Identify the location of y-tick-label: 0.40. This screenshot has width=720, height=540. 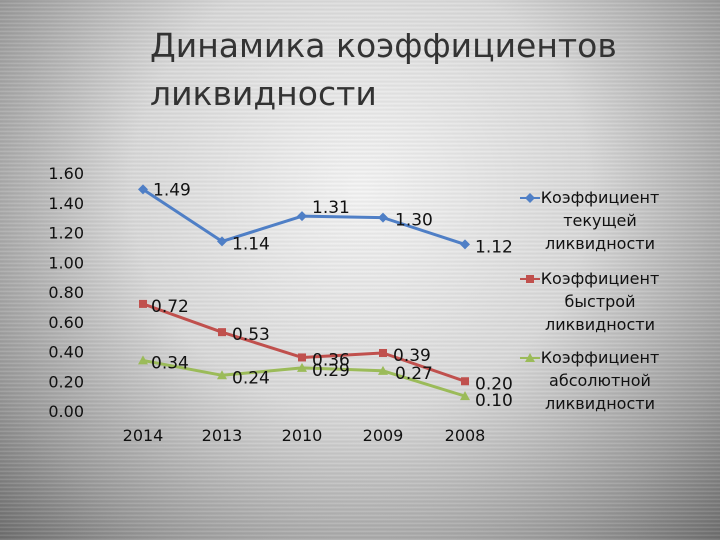
(66, 352).